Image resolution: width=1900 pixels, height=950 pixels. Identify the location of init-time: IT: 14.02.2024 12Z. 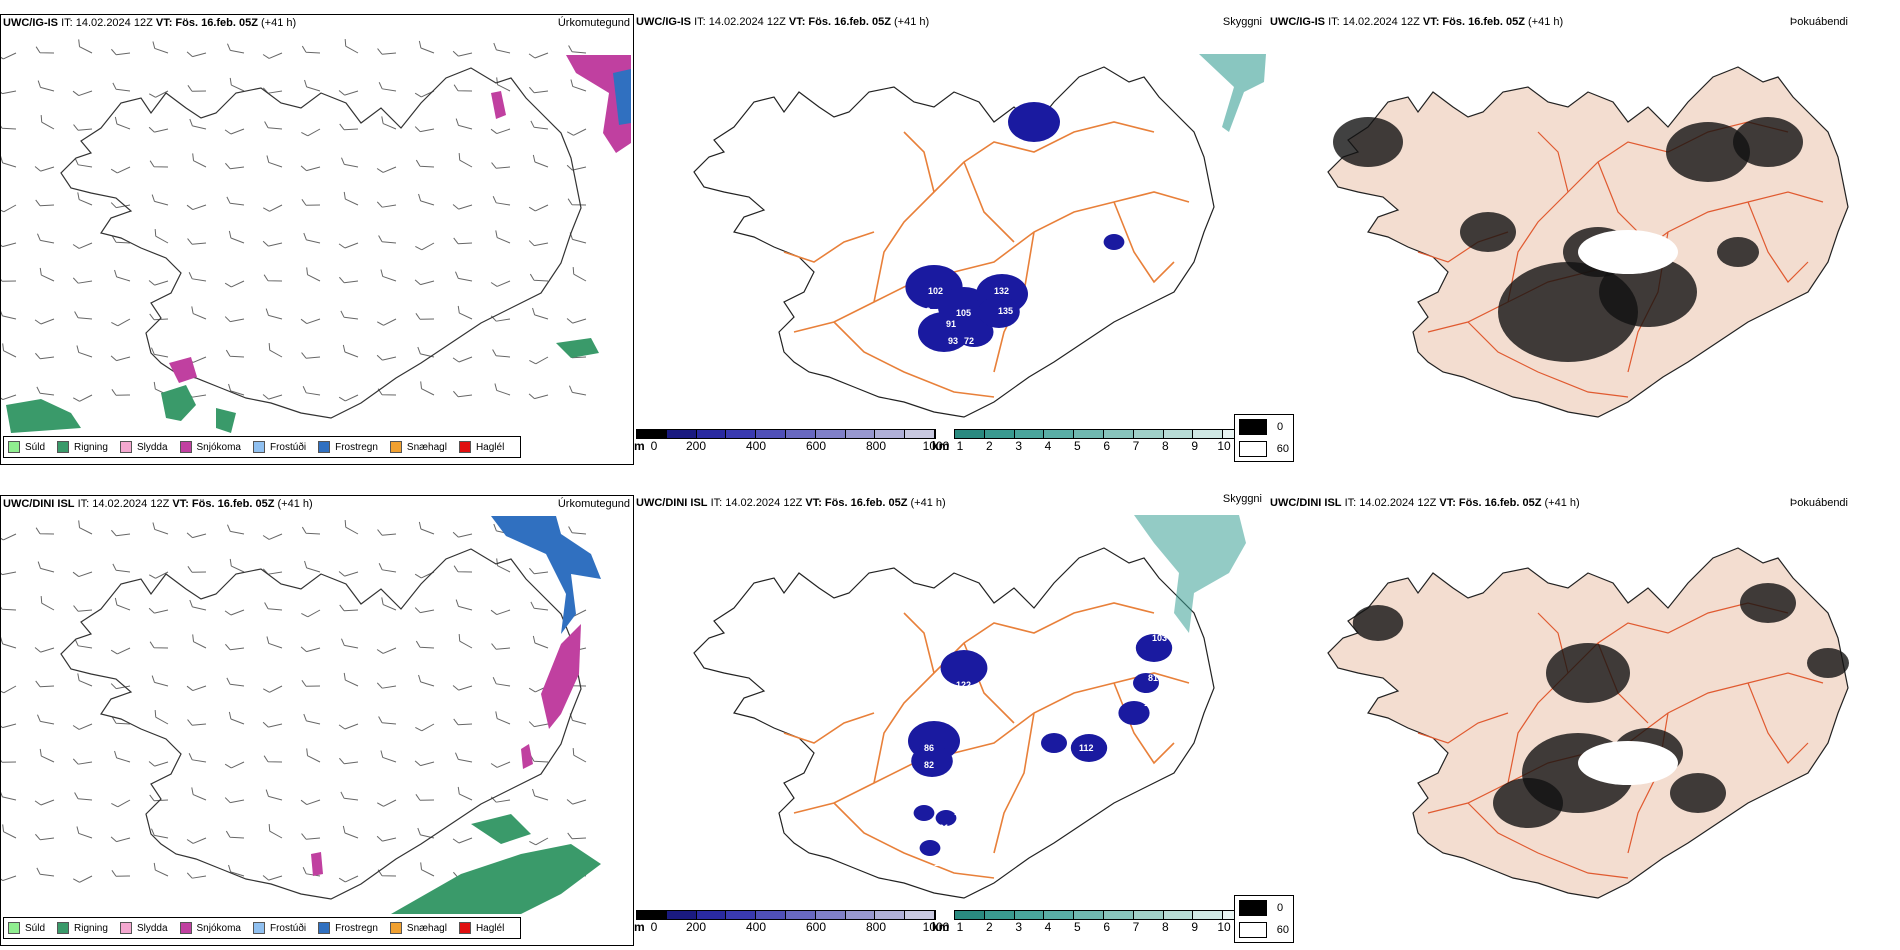
(125, 504).